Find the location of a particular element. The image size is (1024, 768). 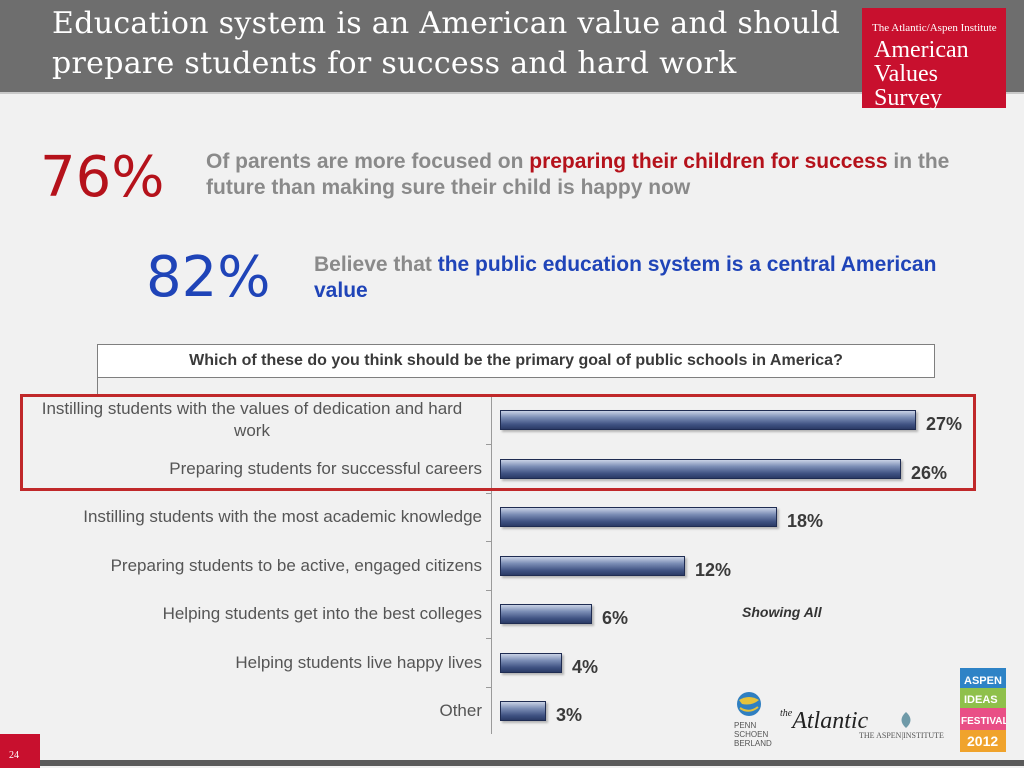

logo-line1: American is located at coordinates (921, 50).